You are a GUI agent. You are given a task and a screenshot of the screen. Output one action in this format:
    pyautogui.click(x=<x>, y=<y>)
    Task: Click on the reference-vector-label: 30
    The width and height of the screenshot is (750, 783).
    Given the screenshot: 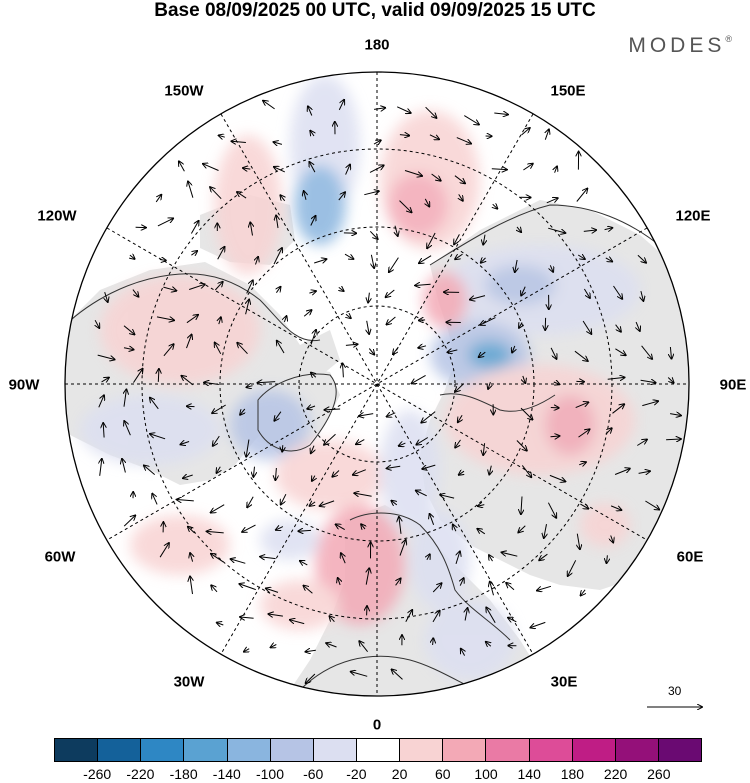 What is the action you would take?
    pyautogui.click(x=675, y=691)
    